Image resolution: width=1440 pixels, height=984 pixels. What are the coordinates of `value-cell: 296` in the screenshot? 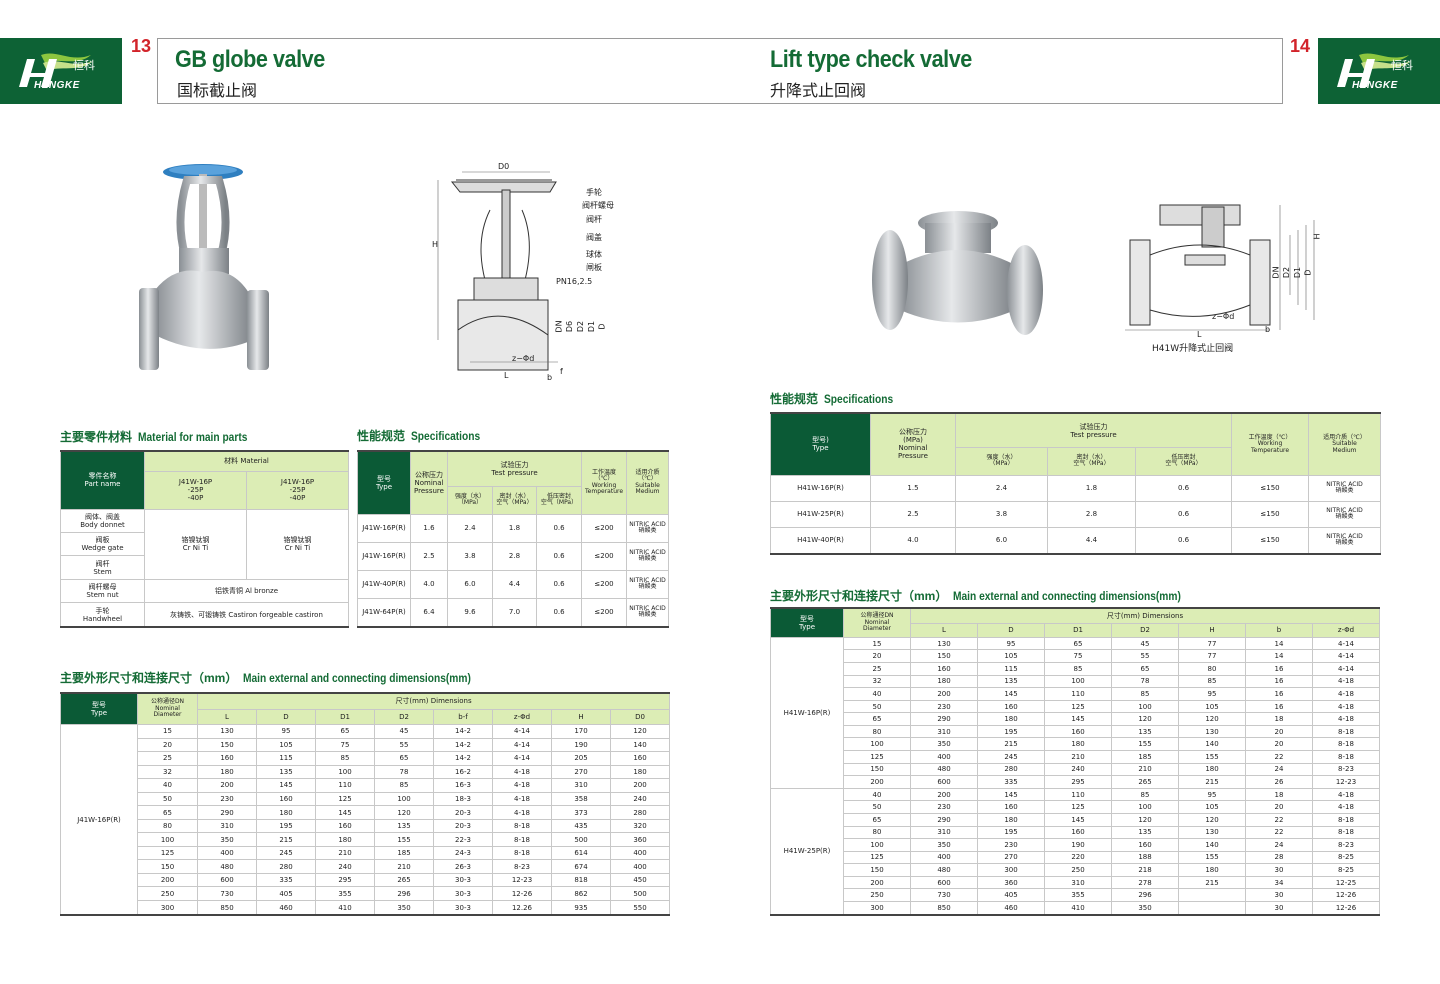 It's located at (1145, 895).